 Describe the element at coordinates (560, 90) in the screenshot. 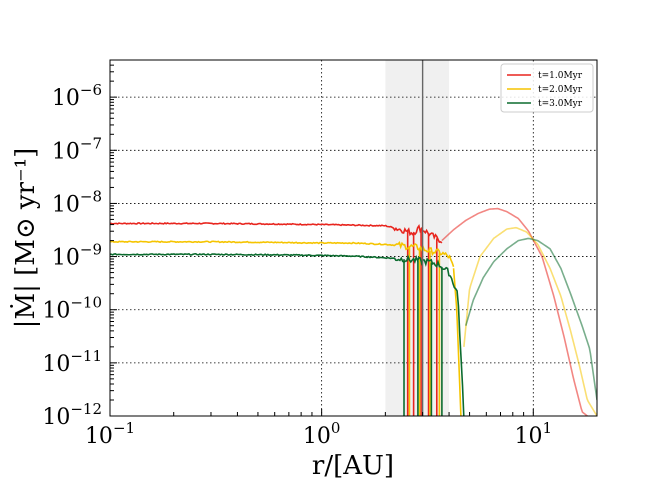

I see `legend-label: t=2.0Myr` at that location.